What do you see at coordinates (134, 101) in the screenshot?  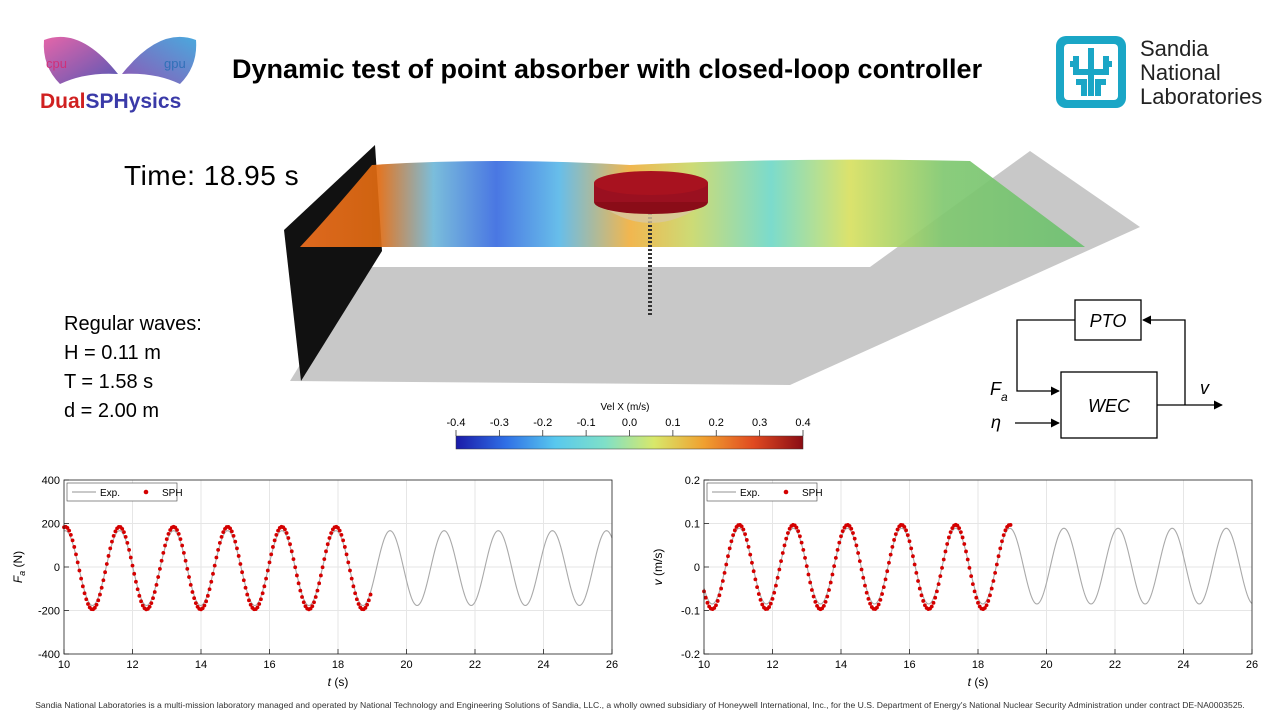 I see `logo-name-sphysics: SPHysics` at bounding box center [134, 101].